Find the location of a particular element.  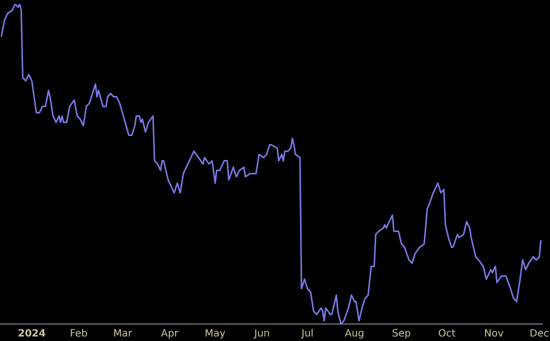

x-tick-label: Mar is located at coordinates (123, 334).